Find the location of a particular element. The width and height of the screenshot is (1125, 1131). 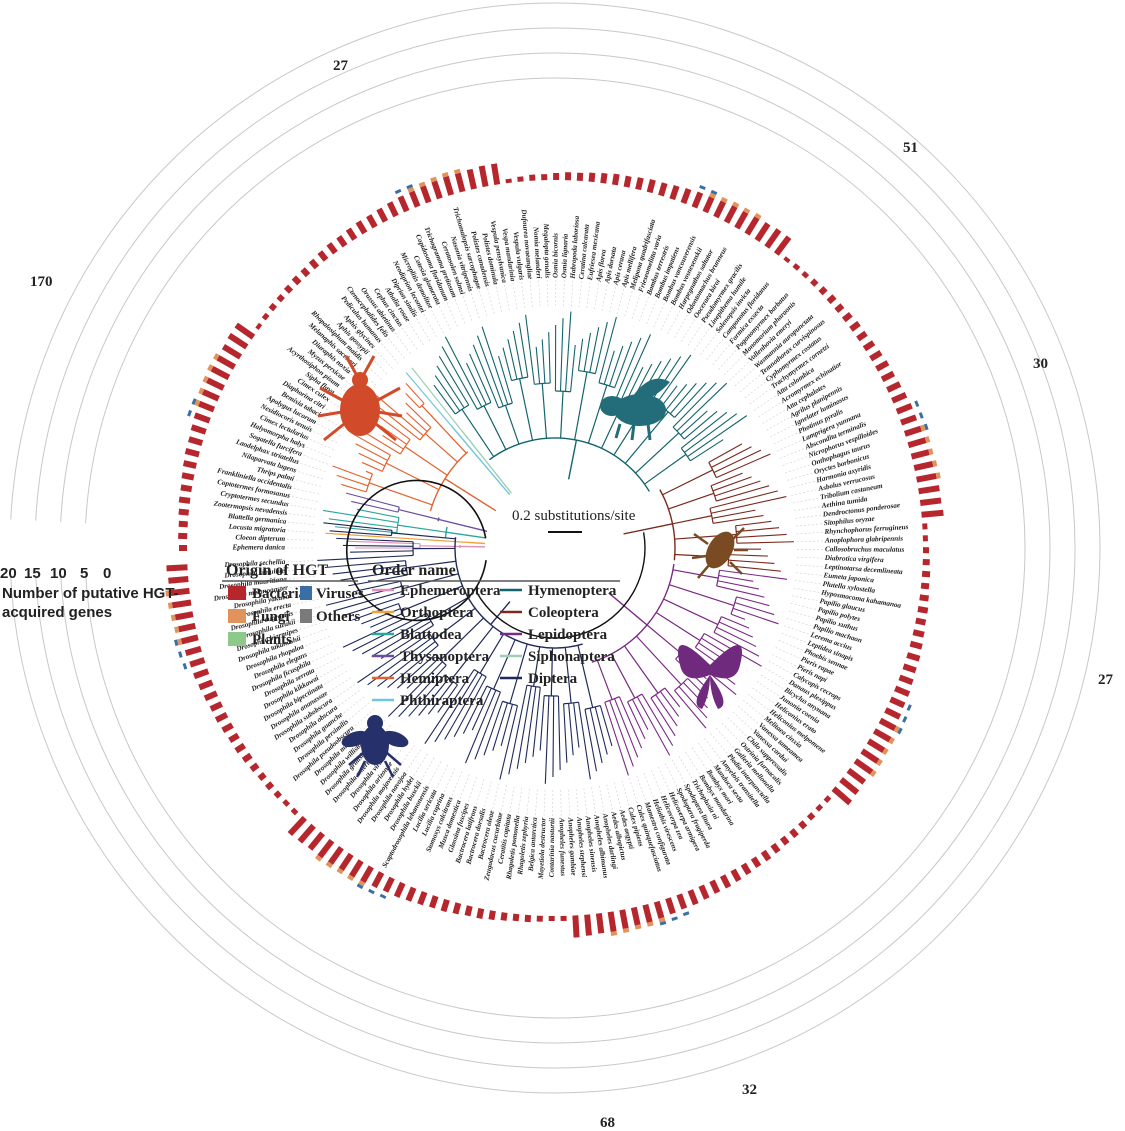

break-value-label: 27 is located at coordinates (1106, 680).